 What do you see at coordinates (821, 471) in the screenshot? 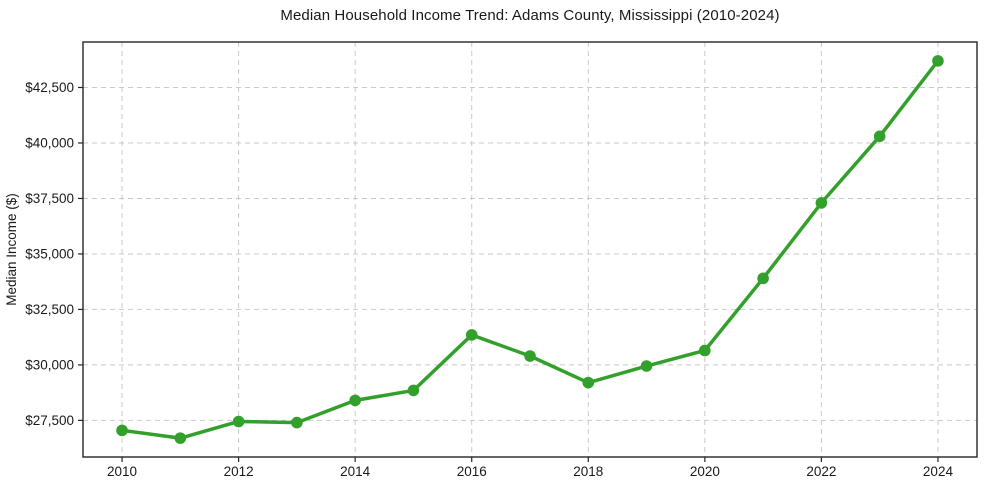
I see `x-tick-label: 2022` at bounding box center [821, 471].